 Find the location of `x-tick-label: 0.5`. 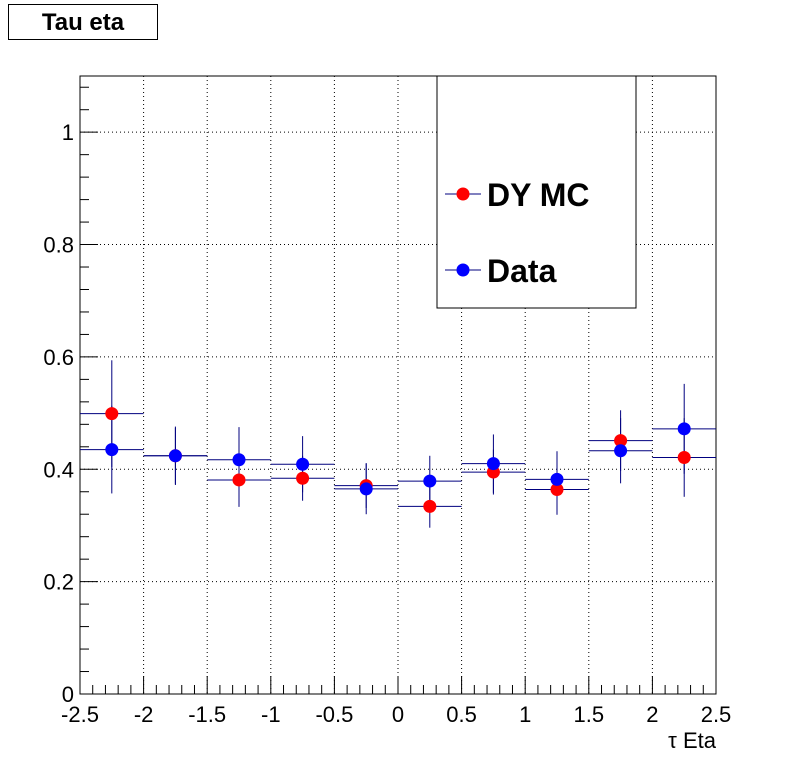

x-tick-label: 0.5 is located at coordinates (461, 714).